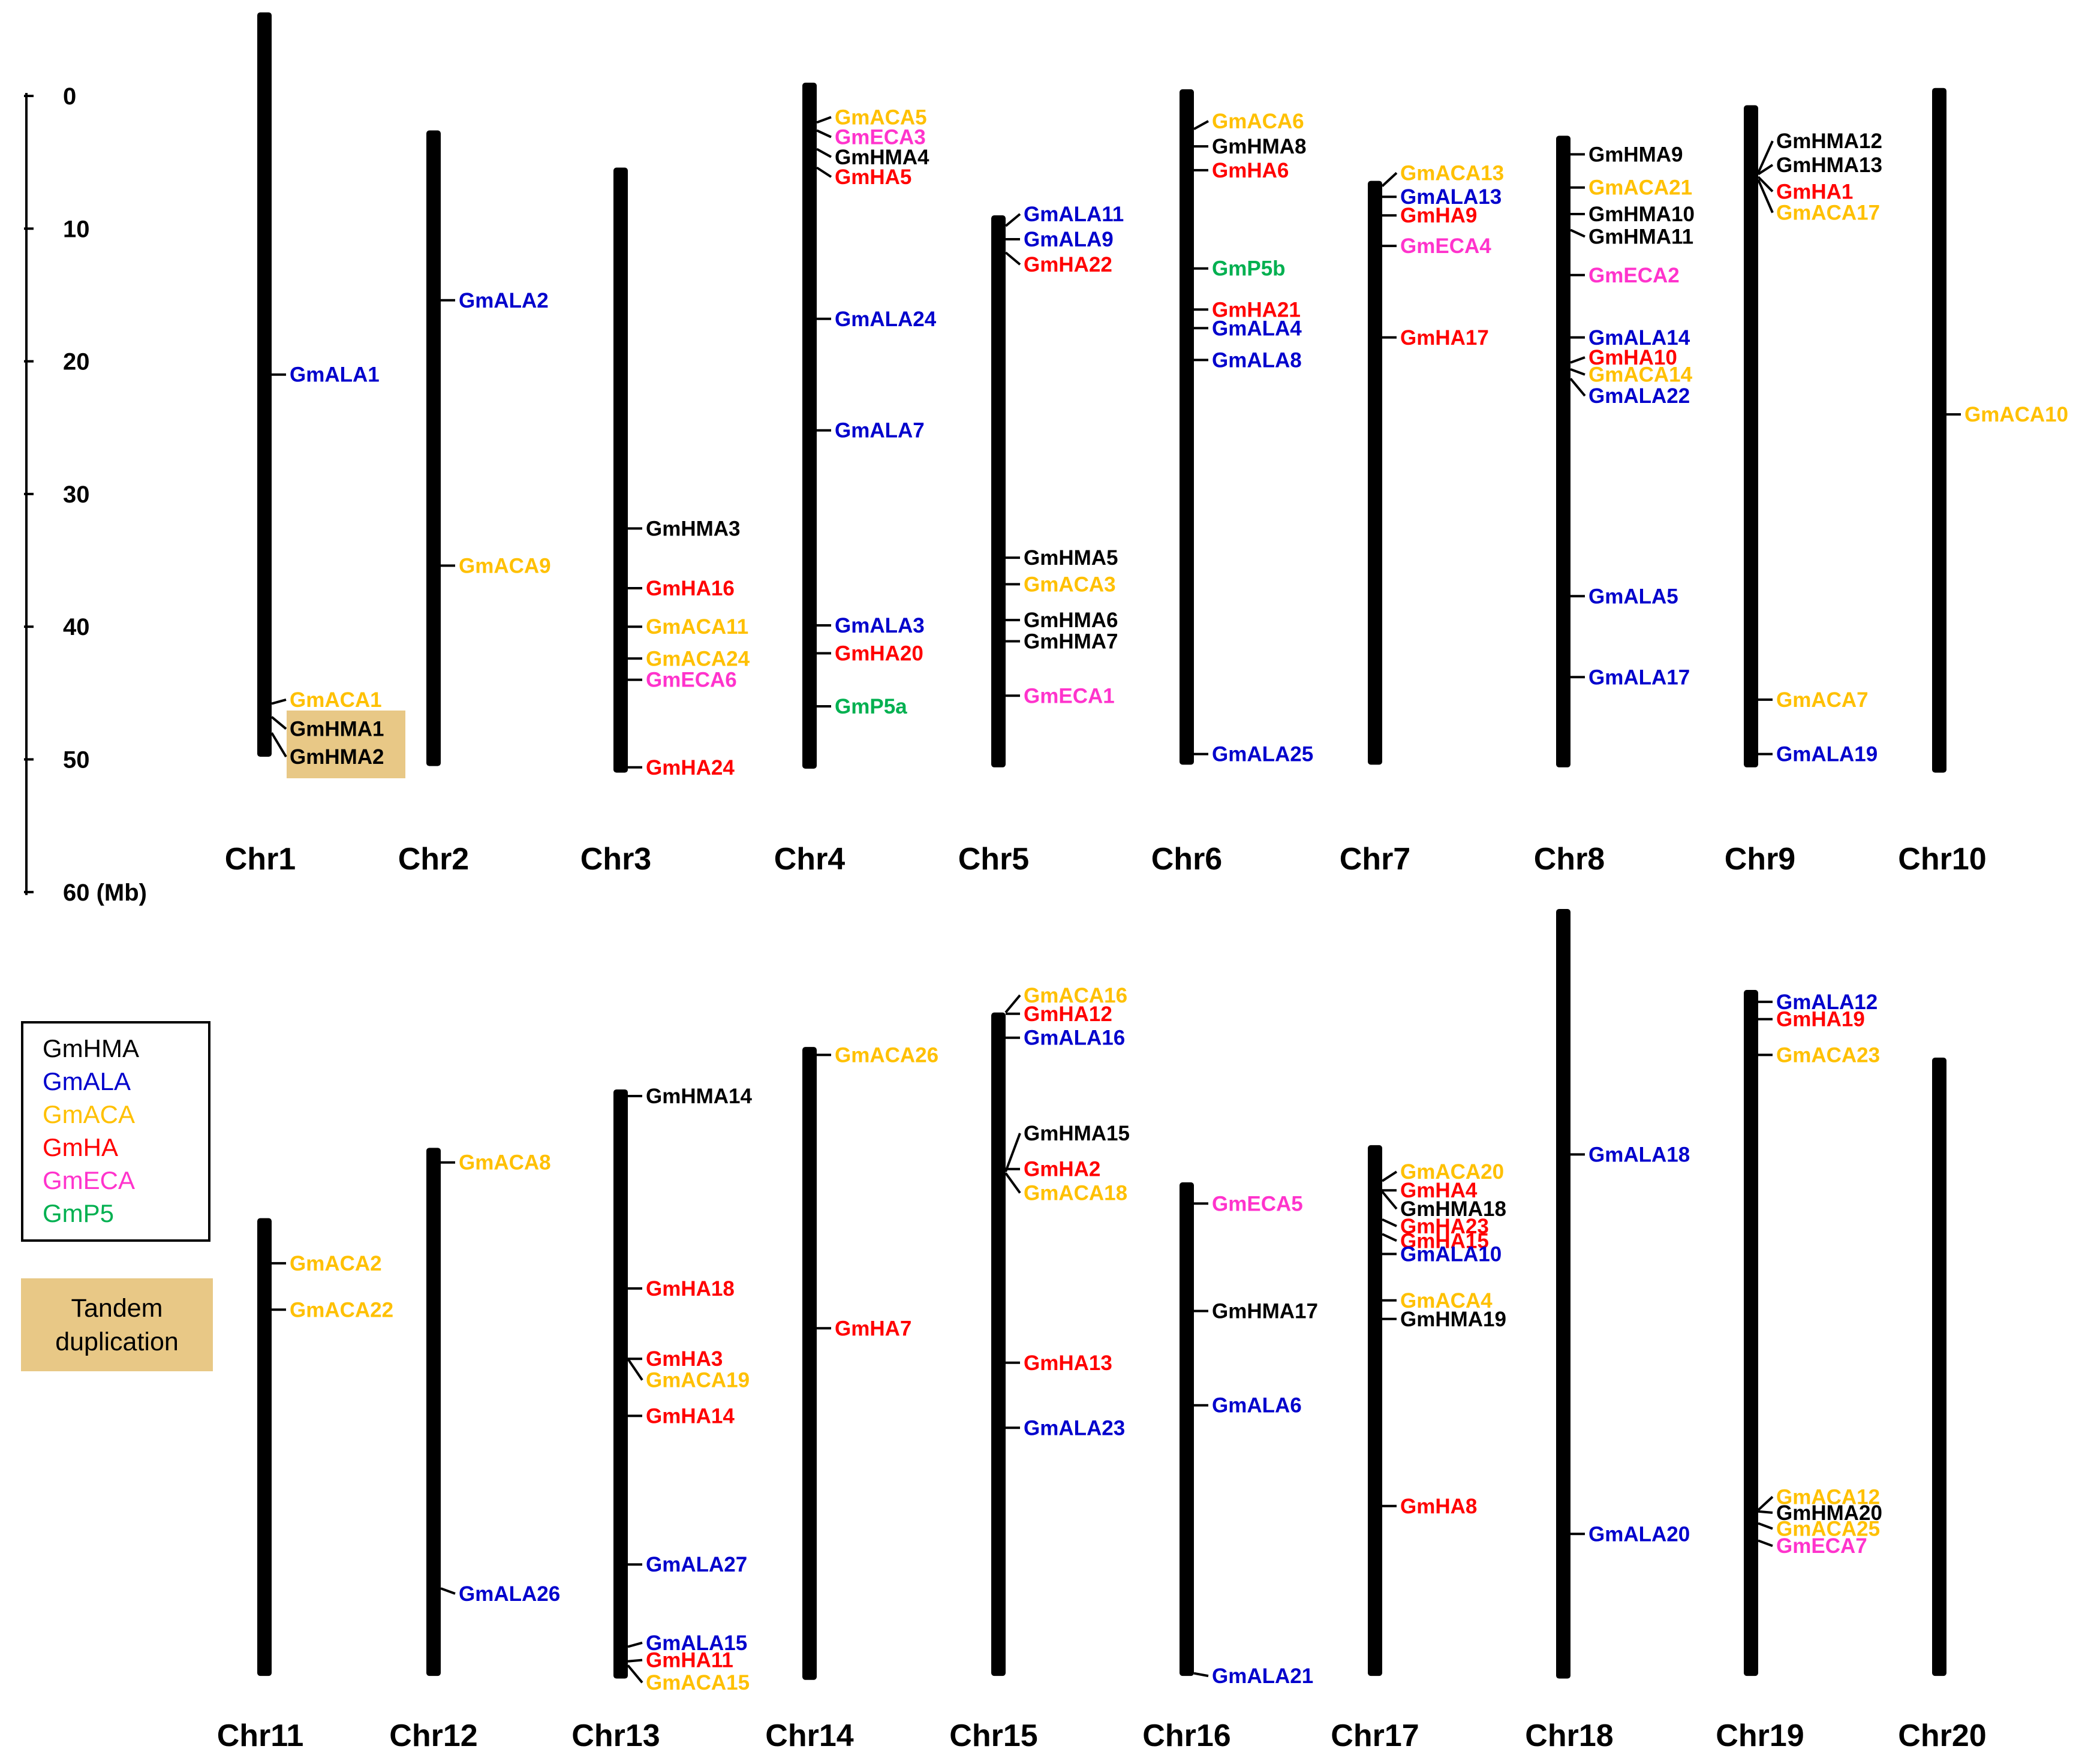  Describe the element at coordinates (1446, 1301) in the screenshot. I see `gene-label: GmACA4` at that location.